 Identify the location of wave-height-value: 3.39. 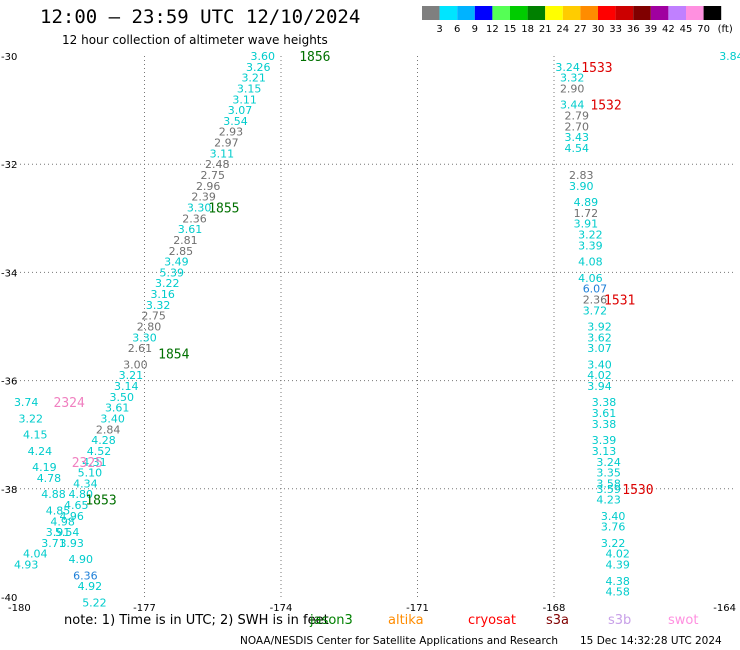
(590, 245).